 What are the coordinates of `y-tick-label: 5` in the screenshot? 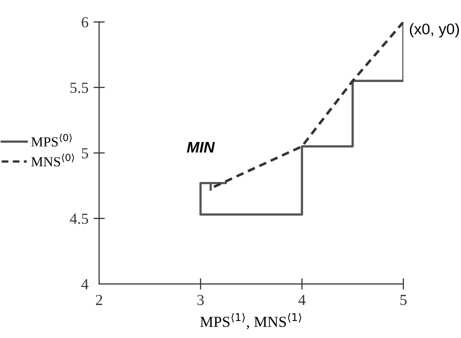 It's located at (85, 153).